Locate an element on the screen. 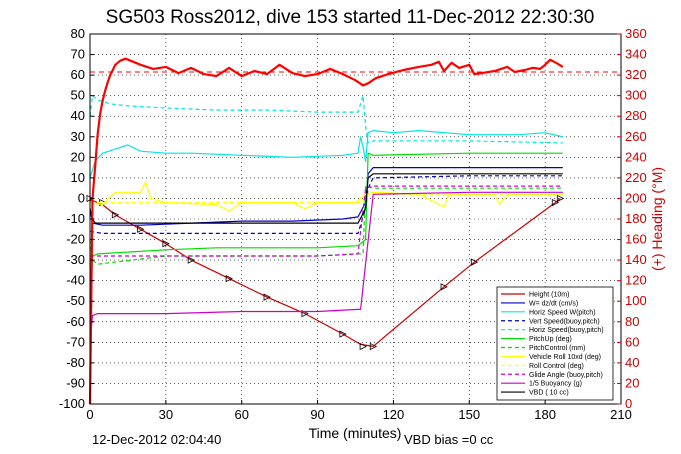 This screenshot has height=454, width=681. series-horiz-speed-w-pitch is located at coordinates (326, 154).